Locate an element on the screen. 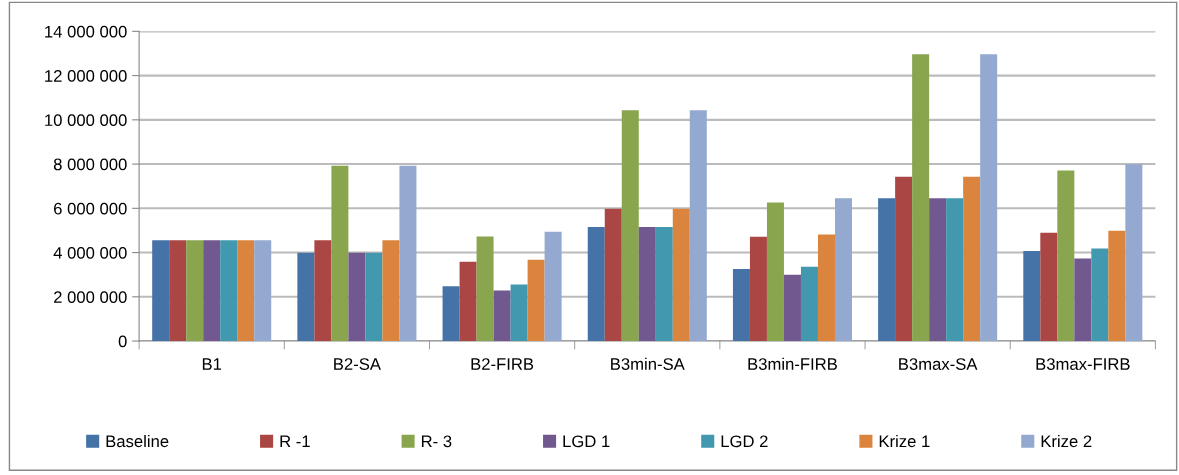  y-tick-label: 0 is located at coordinates (122, 341).